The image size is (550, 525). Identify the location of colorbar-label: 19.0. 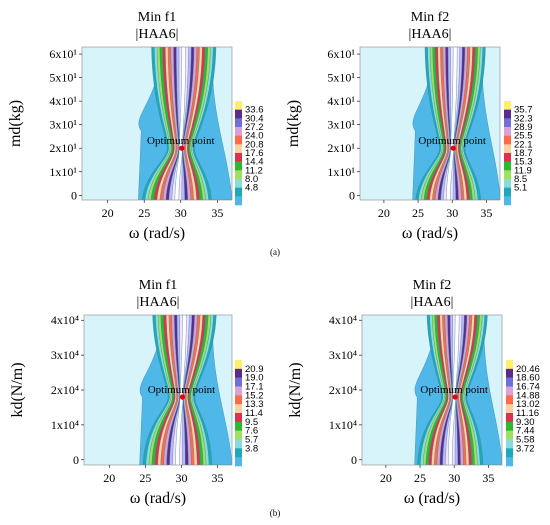
(254, 378).